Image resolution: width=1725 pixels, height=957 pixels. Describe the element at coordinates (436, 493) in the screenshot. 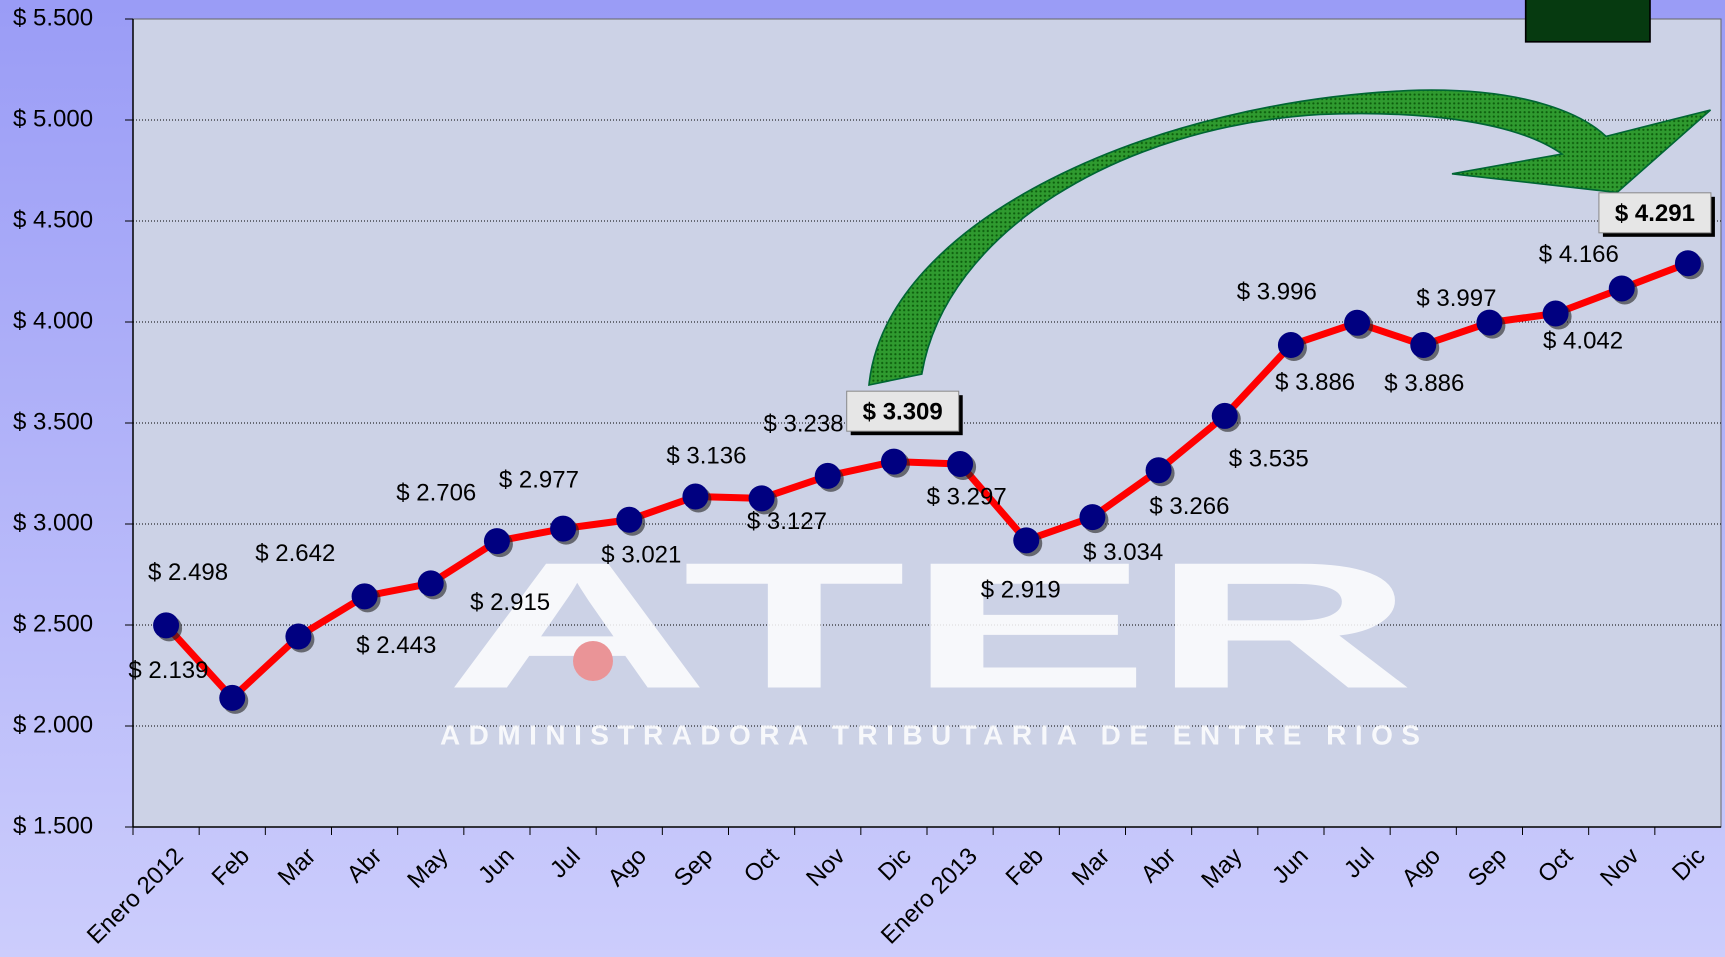

I see `data-label: $ 2.706` at that location.